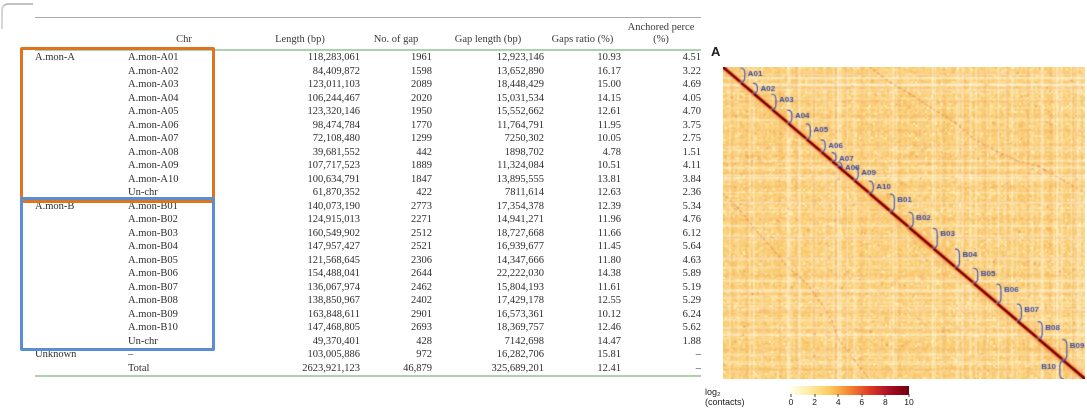 This screenshot has width=1087, height=412. Describe the element at coordinates (691, 327) in the screenshot. I see `anchored-cell: 5.62` at that location.